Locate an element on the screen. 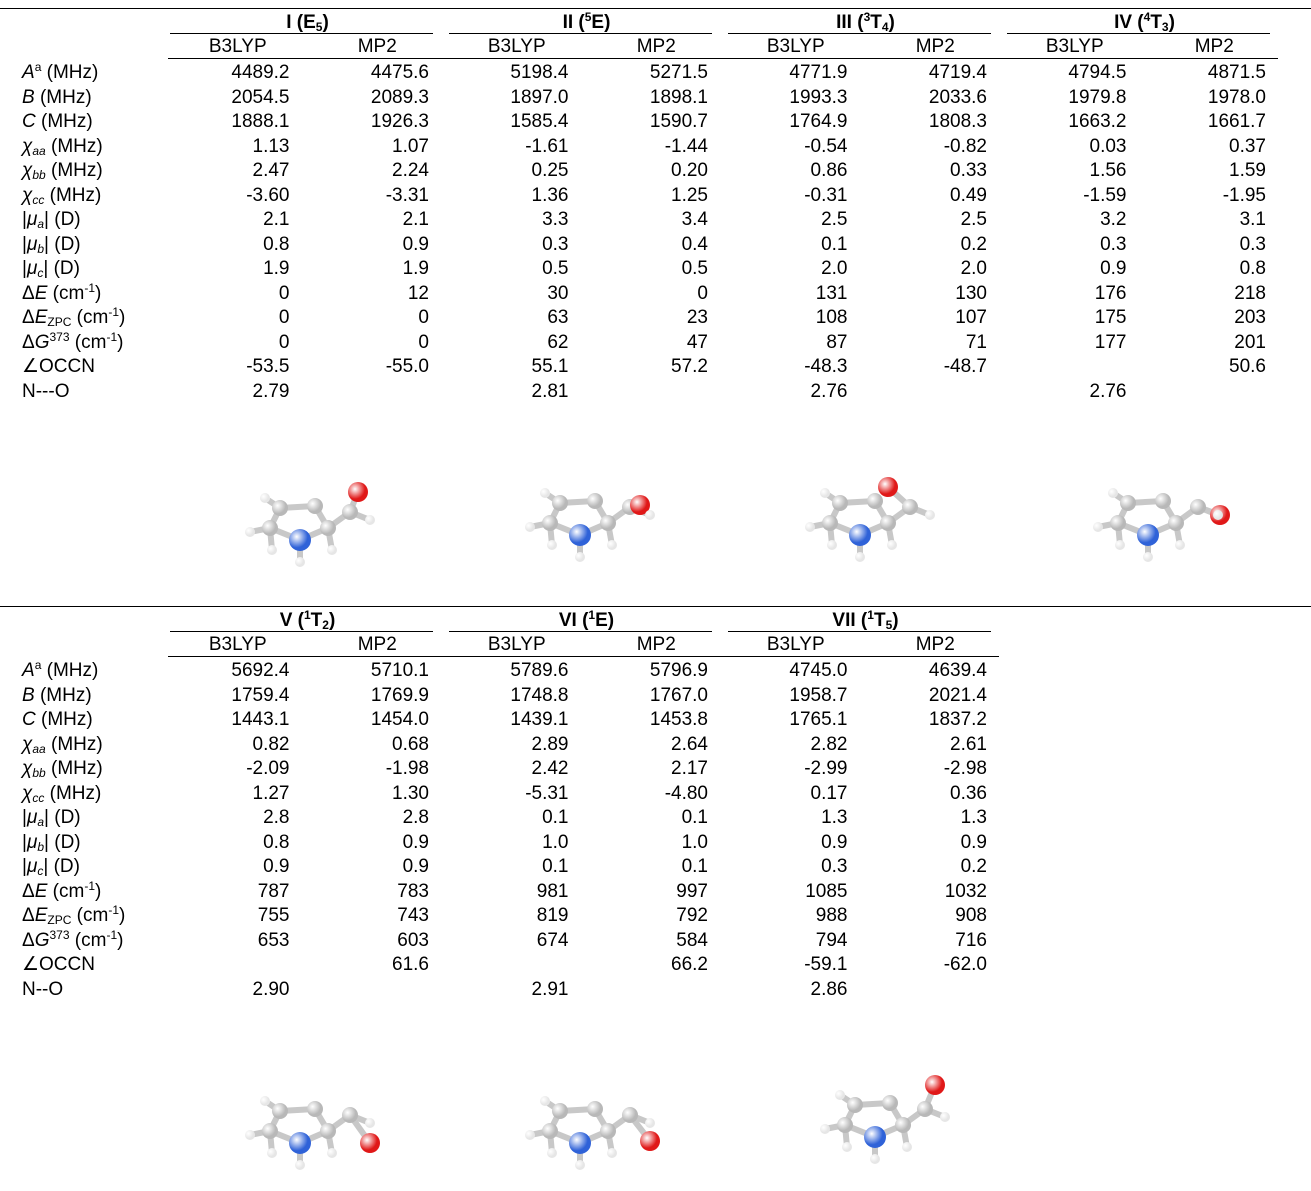  top-method-header: B3LYP is located at coordinates (237, 46).